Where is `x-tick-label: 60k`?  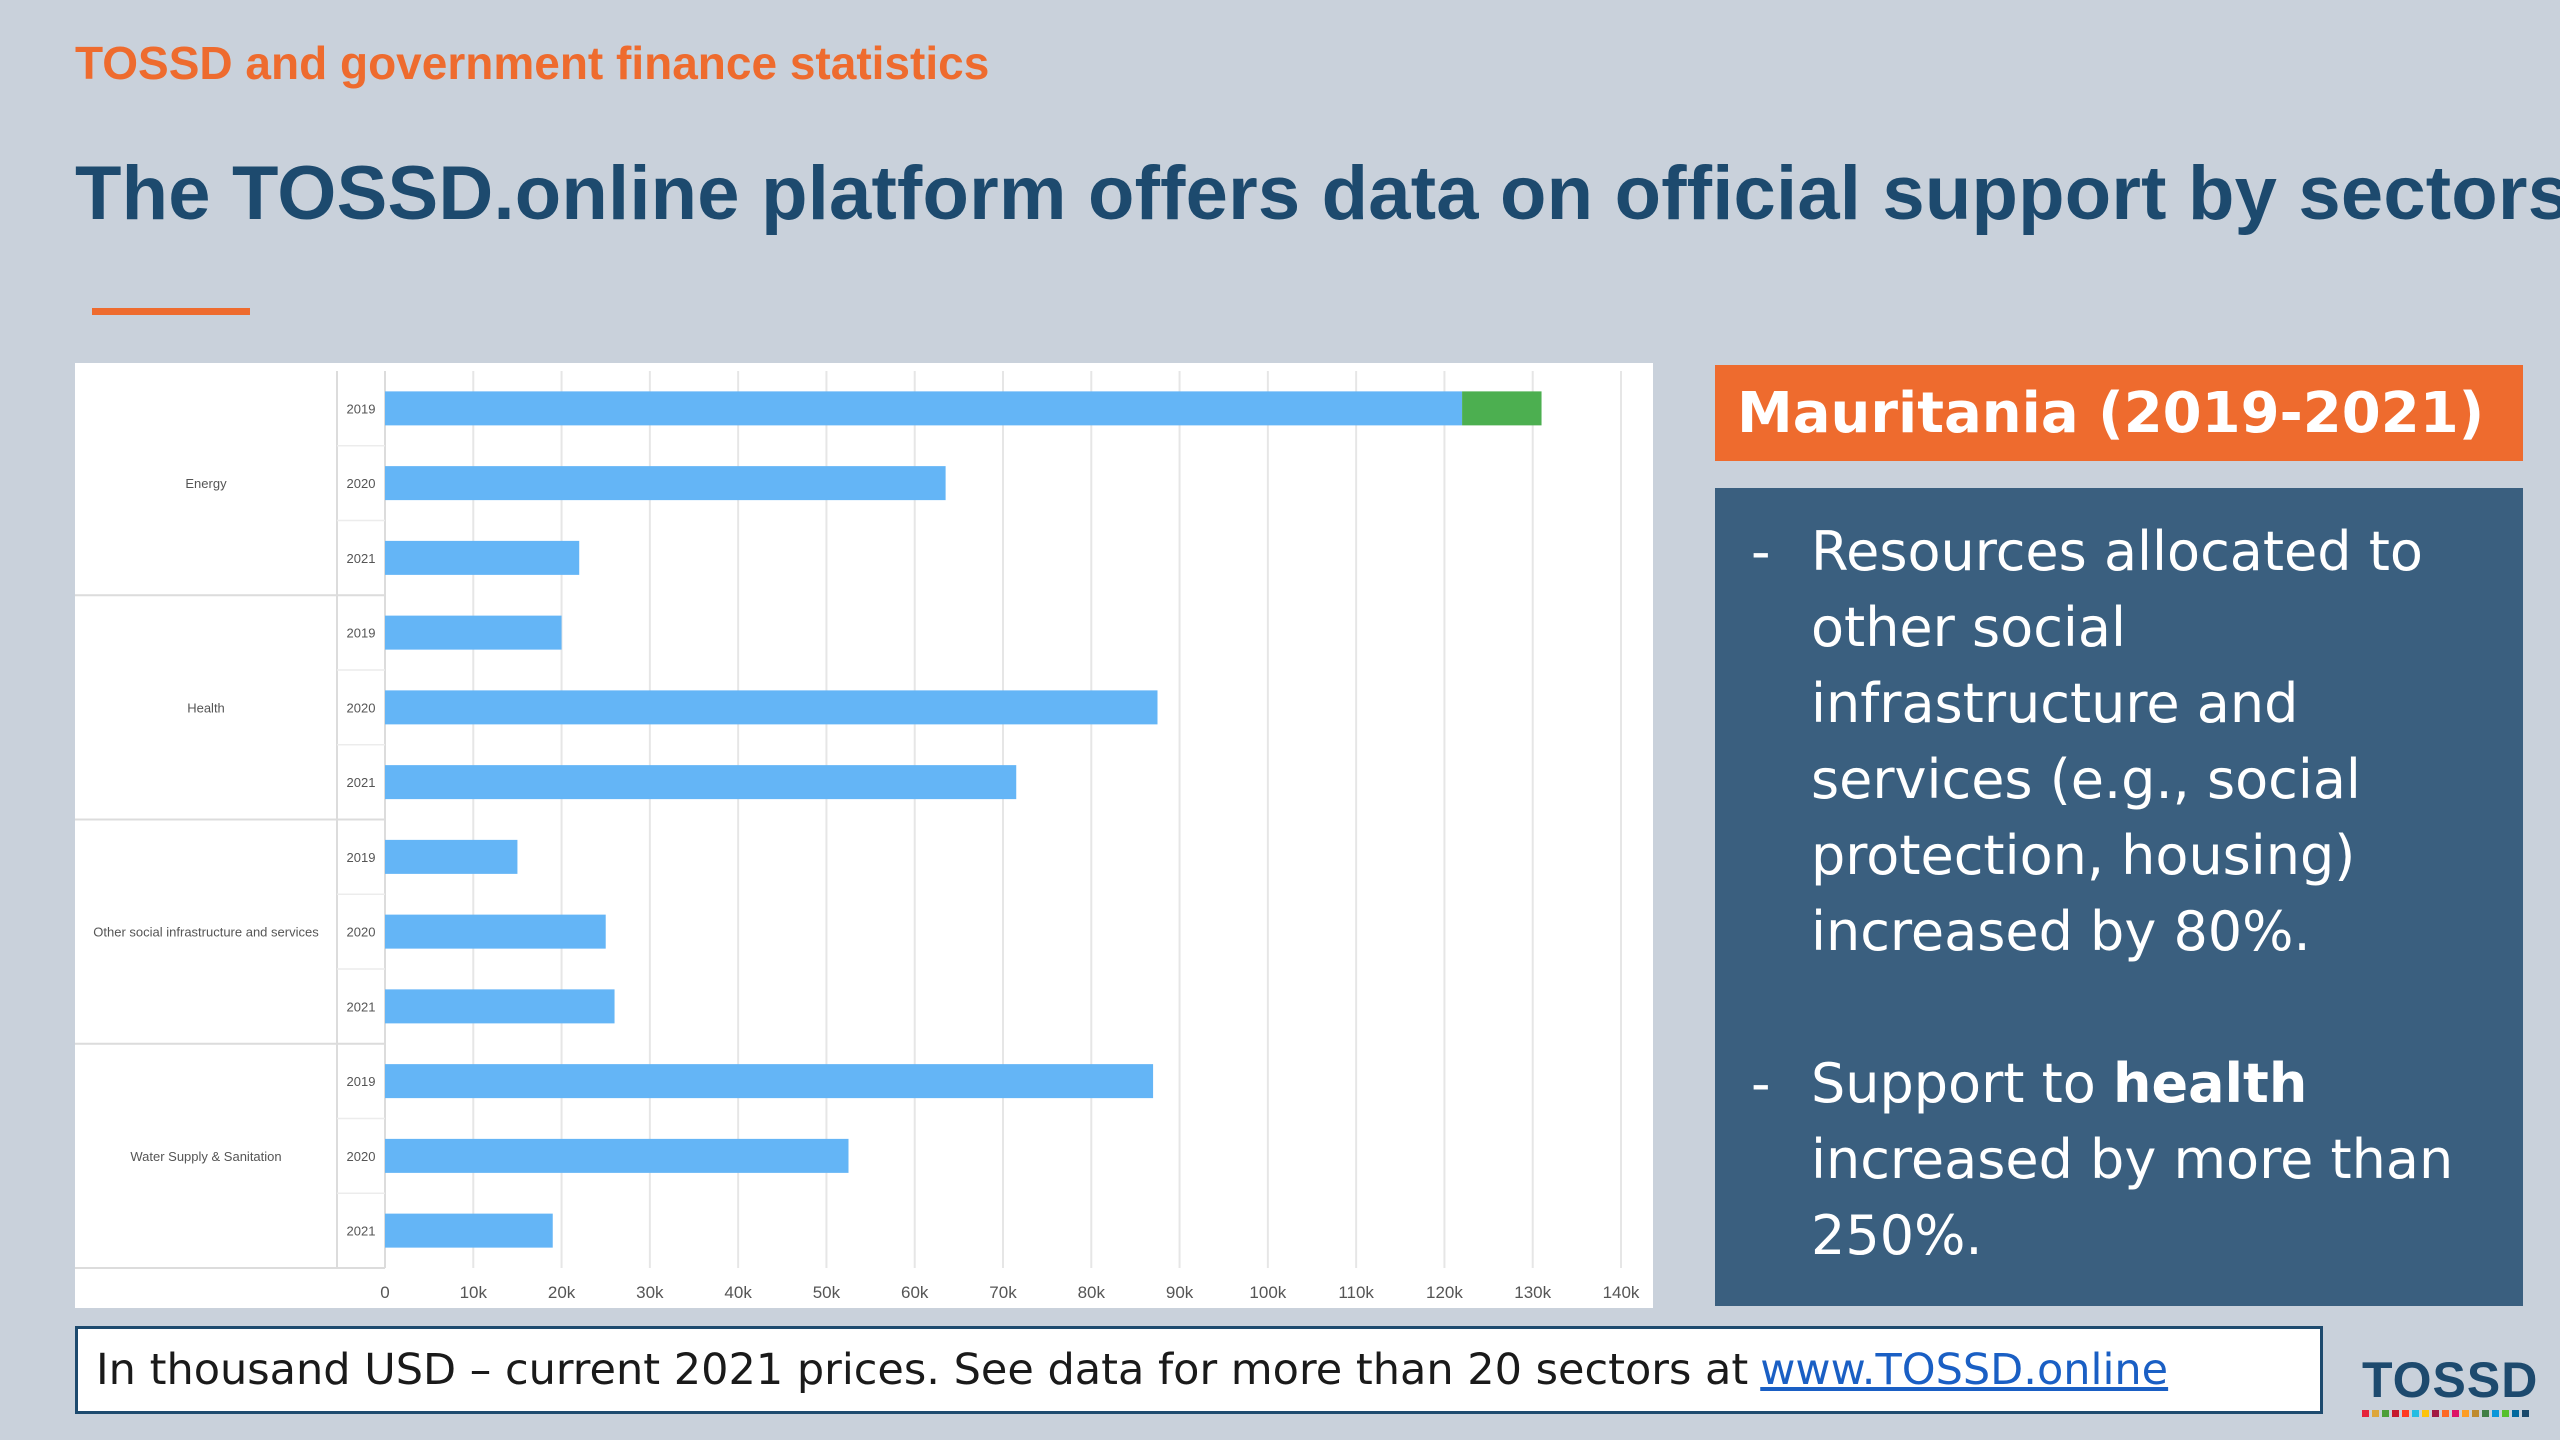
x-tick-label: 60k is located at coordinates (915, 1292).